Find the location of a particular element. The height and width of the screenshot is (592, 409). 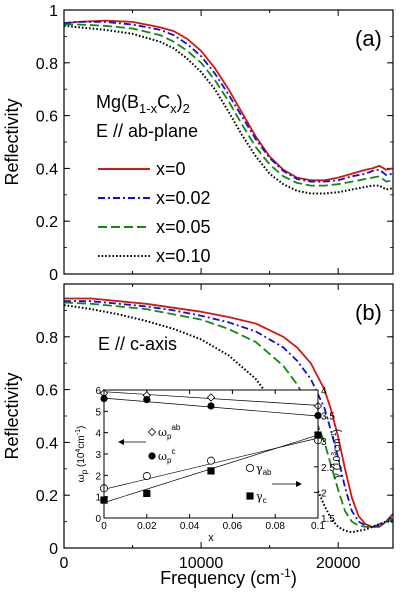

inset-left-tick-label: 2 is located at coordinates (98, 476).